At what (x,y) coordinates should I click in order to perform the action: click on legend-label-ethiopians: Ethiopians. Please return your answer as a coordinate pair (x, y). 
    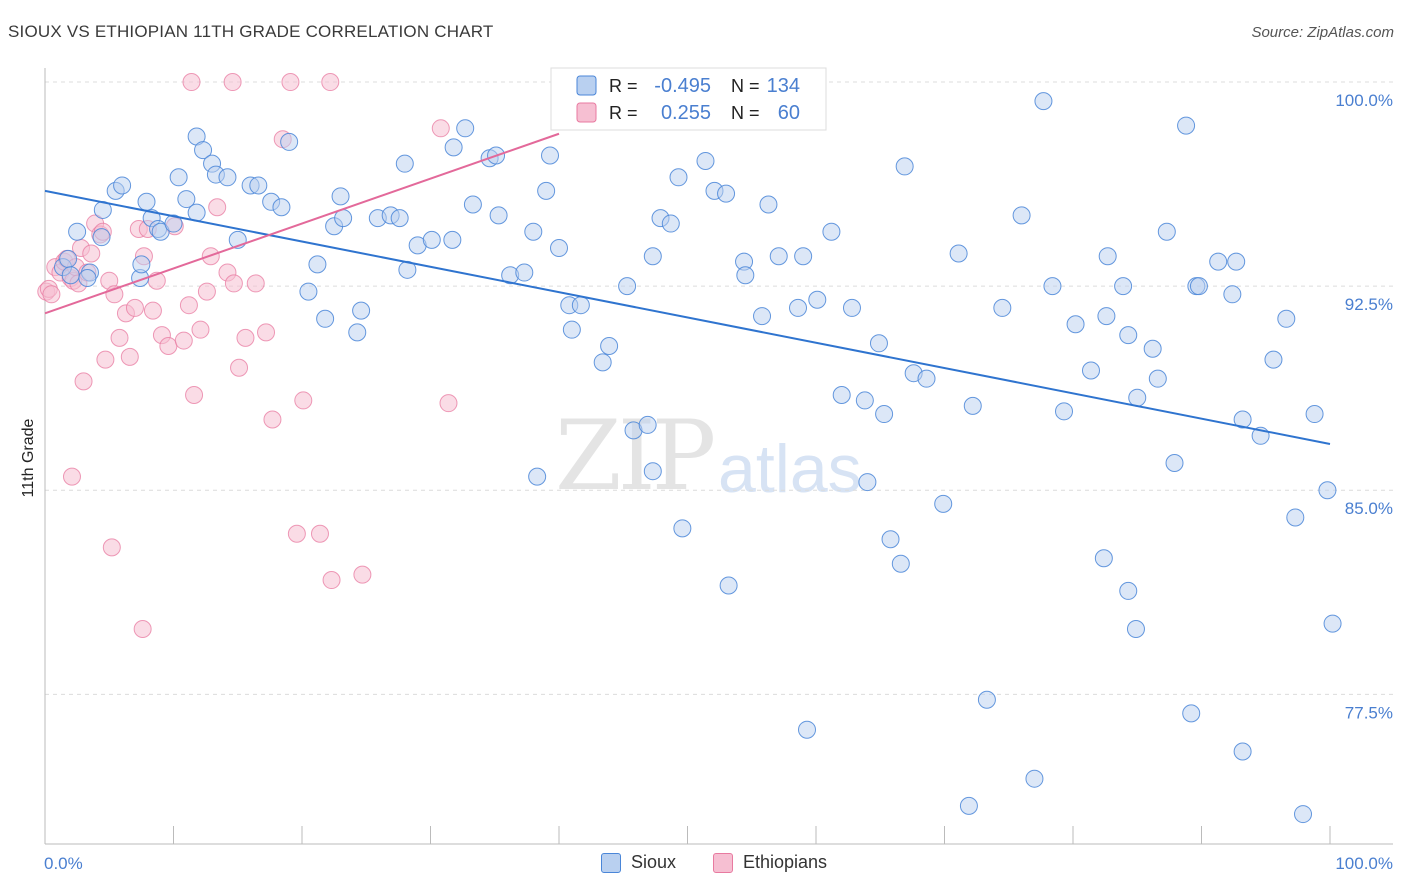
    Looking at the image, I should click on (785, 862).